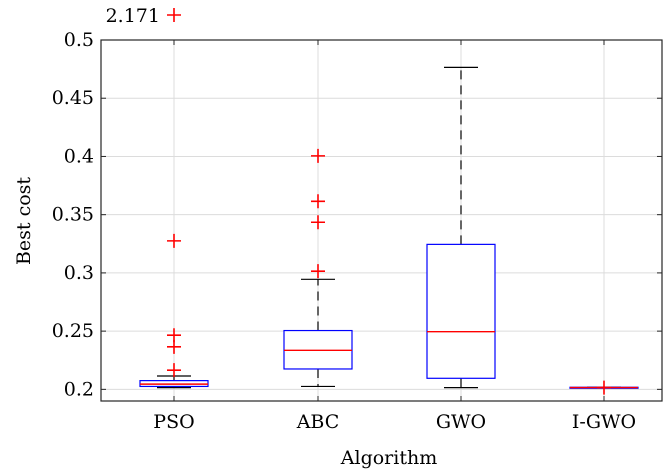 The image size is (668, 471). I want to click on y-tick-label: 0.5, so click(79, 40).